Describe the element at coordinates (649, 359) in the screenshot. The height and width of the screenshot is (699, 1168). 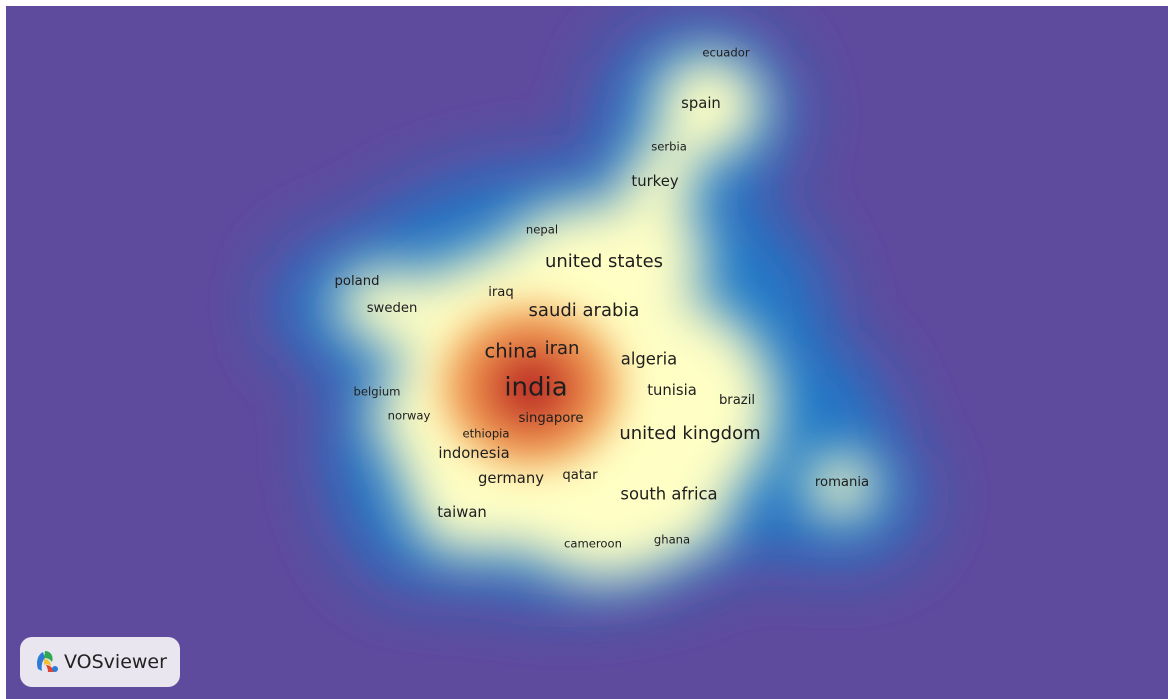
I see `node-label-algeria: algeria` at that location.